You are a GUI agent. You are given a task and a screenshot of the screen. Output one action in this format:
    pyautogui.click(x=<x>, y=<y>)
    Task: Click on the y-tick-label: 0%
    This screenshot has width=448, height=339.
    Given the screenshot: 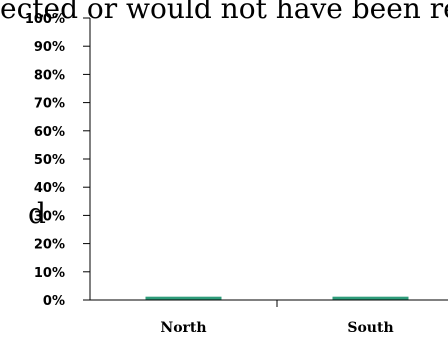 What is the action you would take?
    pyautogui.click(x=54, y=301)
    